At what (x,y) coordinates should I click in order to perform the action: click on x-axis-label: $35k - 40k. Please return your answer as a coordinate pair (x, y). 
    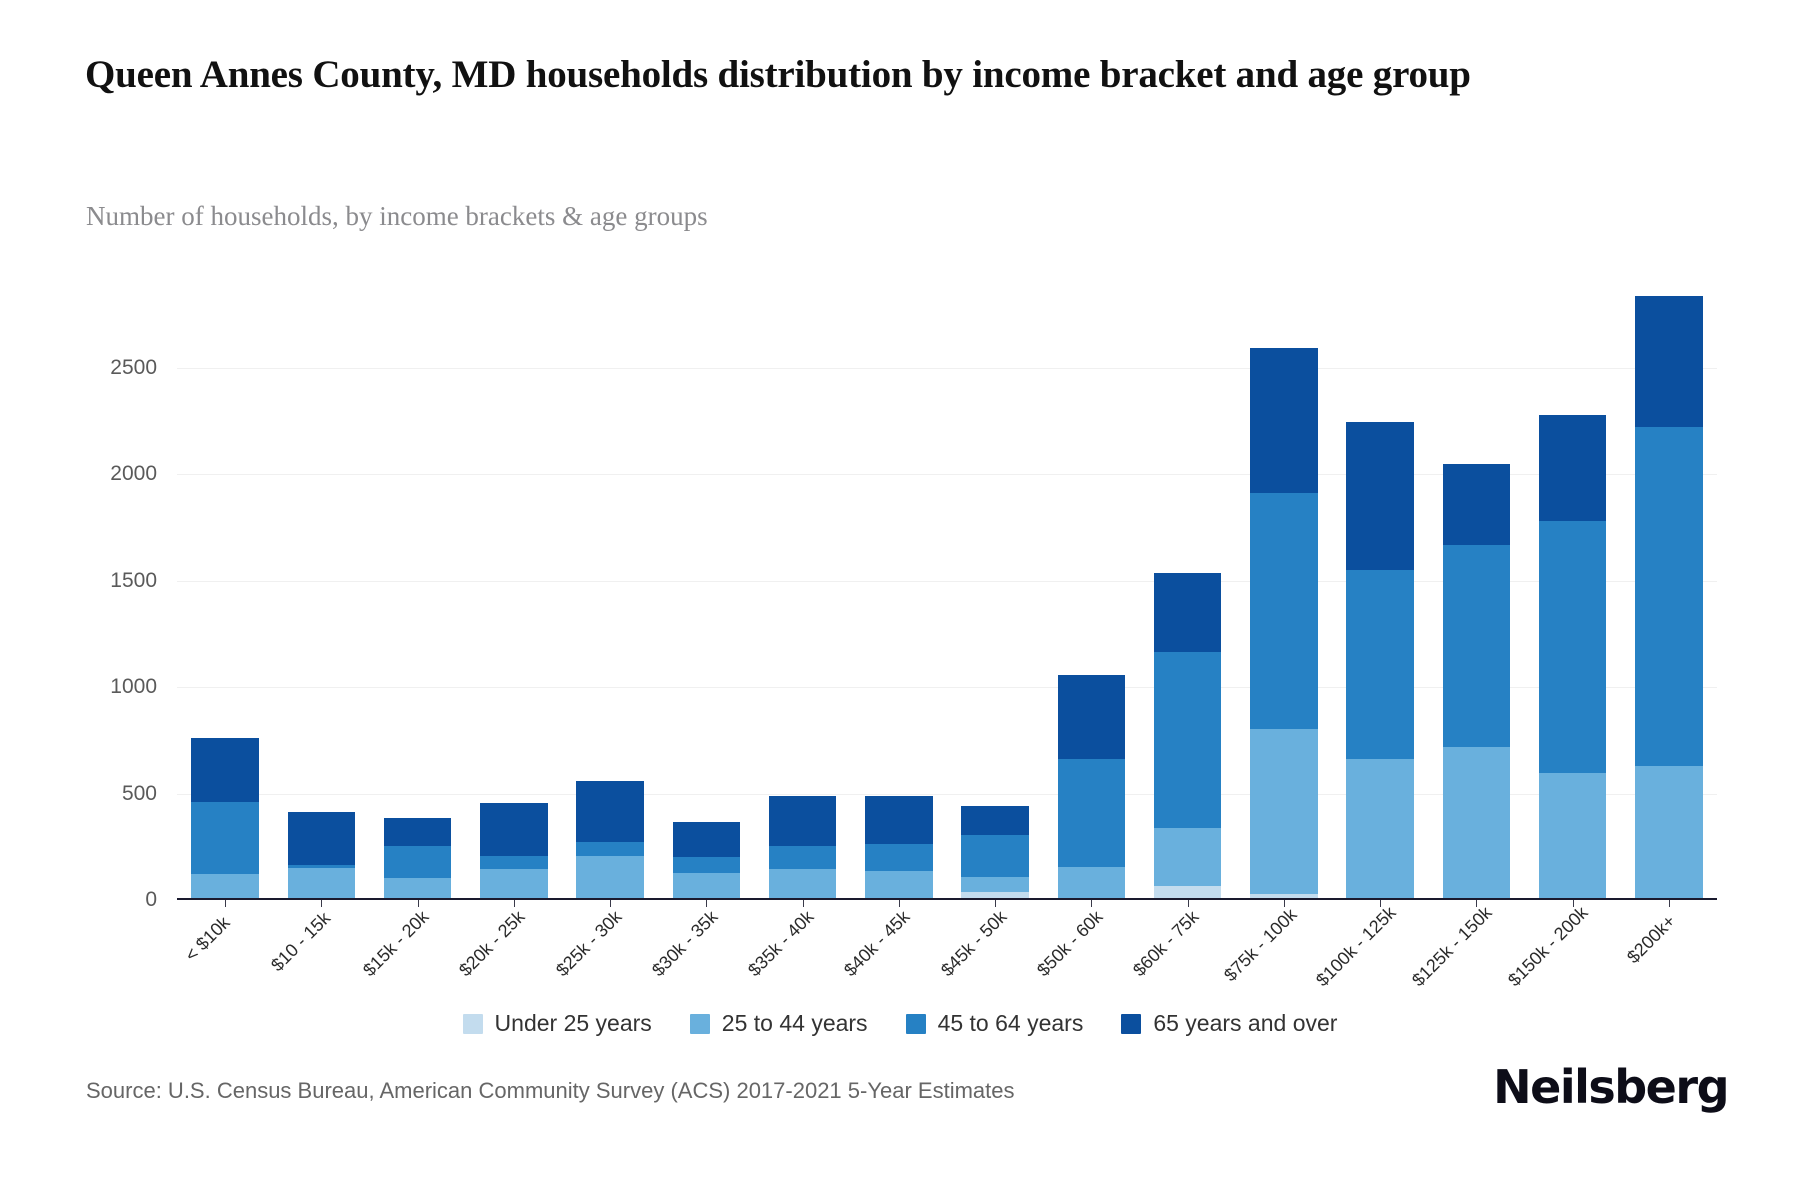
    Looking at the image, I should click on (781, 943).